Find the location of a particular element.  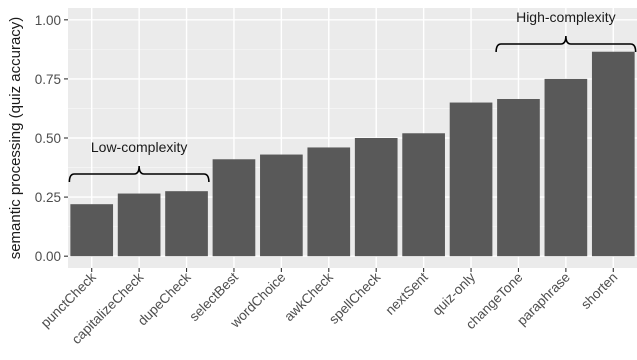

y-tick-label: 1.00 is located at coordinates (48, 20).